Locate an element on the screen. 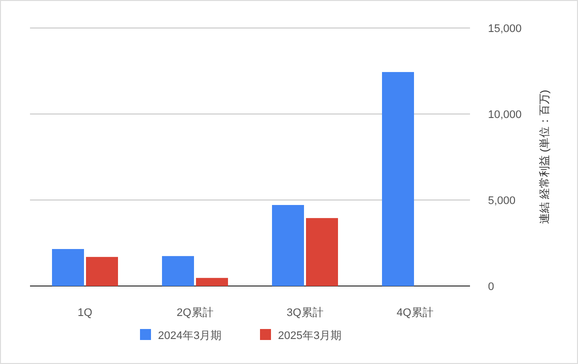 Image resolution: width=578 pixels, height=364 pixels. legend-label: 2025年3月期 is located at coordinates (310, 336).